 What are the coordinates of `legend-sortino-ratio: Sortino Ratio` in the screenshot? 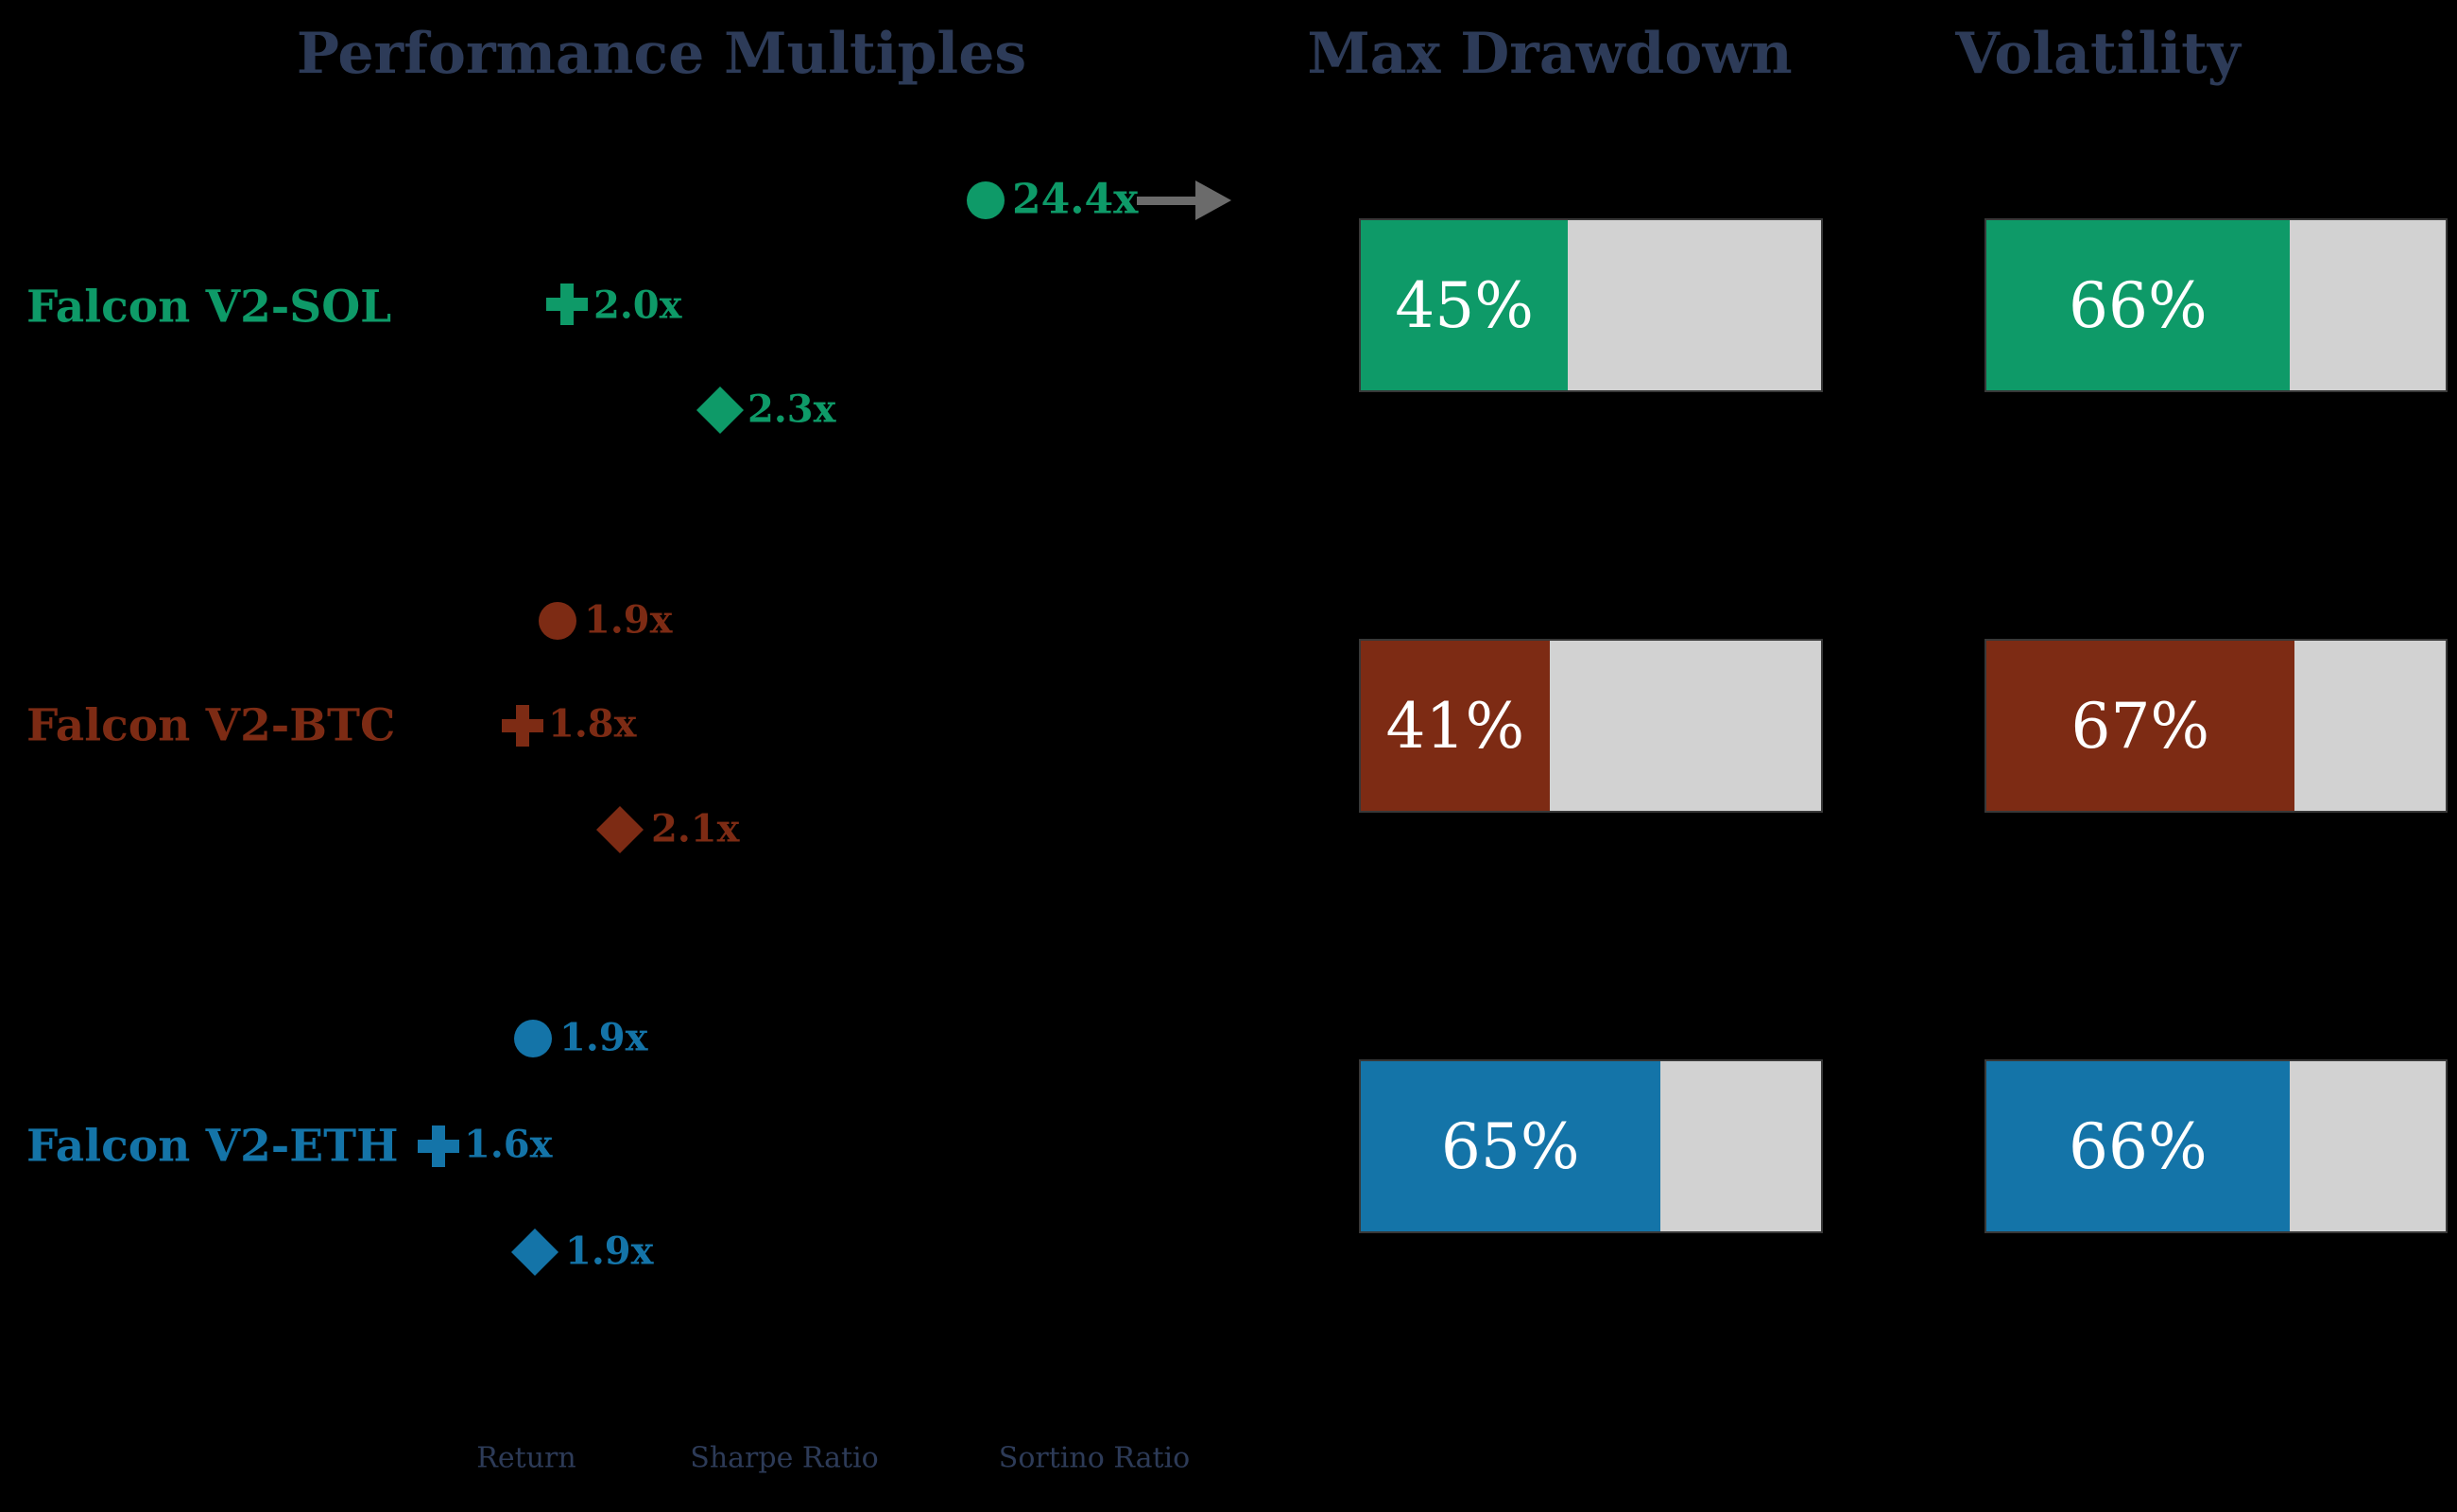 It's located at (1094, 1458).